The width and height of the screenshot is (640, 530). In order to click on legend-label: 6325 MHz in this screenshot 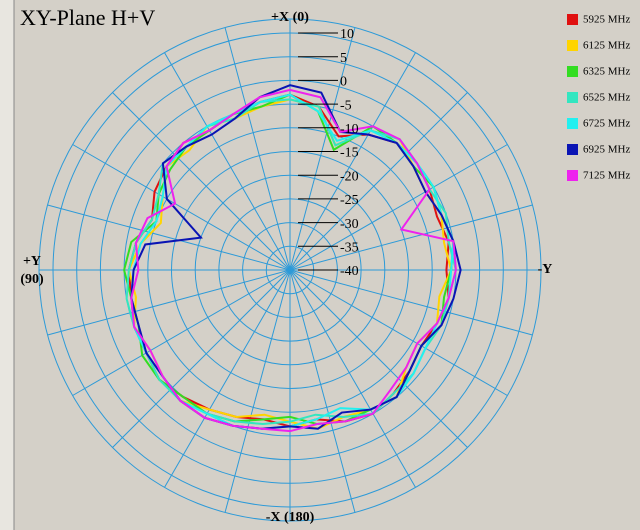, I will do `click(606, 72)`.